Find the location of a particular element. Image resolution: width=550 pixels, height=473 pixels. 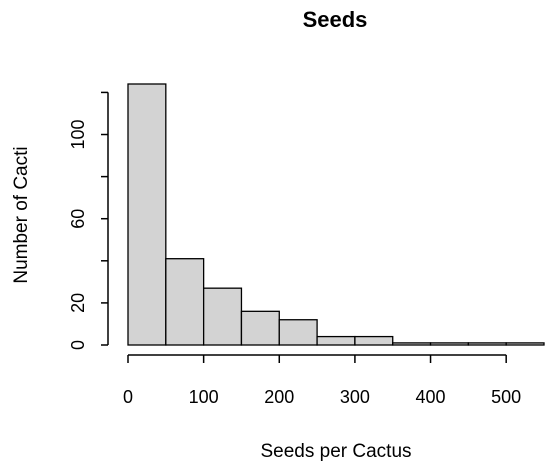

x-axis: 0 100 200 300 400 500 is located at coordinates (322, 380).